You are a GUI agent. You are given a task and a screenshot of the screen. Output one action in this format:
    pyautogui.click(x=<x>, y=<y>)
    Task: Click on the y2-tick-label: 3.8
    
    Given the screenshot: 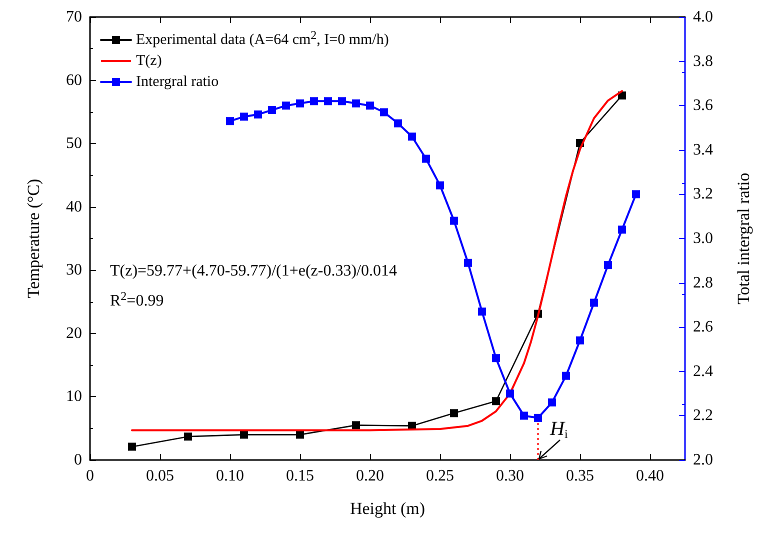 What is the action you would take?
    pyautogui.click(x=703, y=61)
    